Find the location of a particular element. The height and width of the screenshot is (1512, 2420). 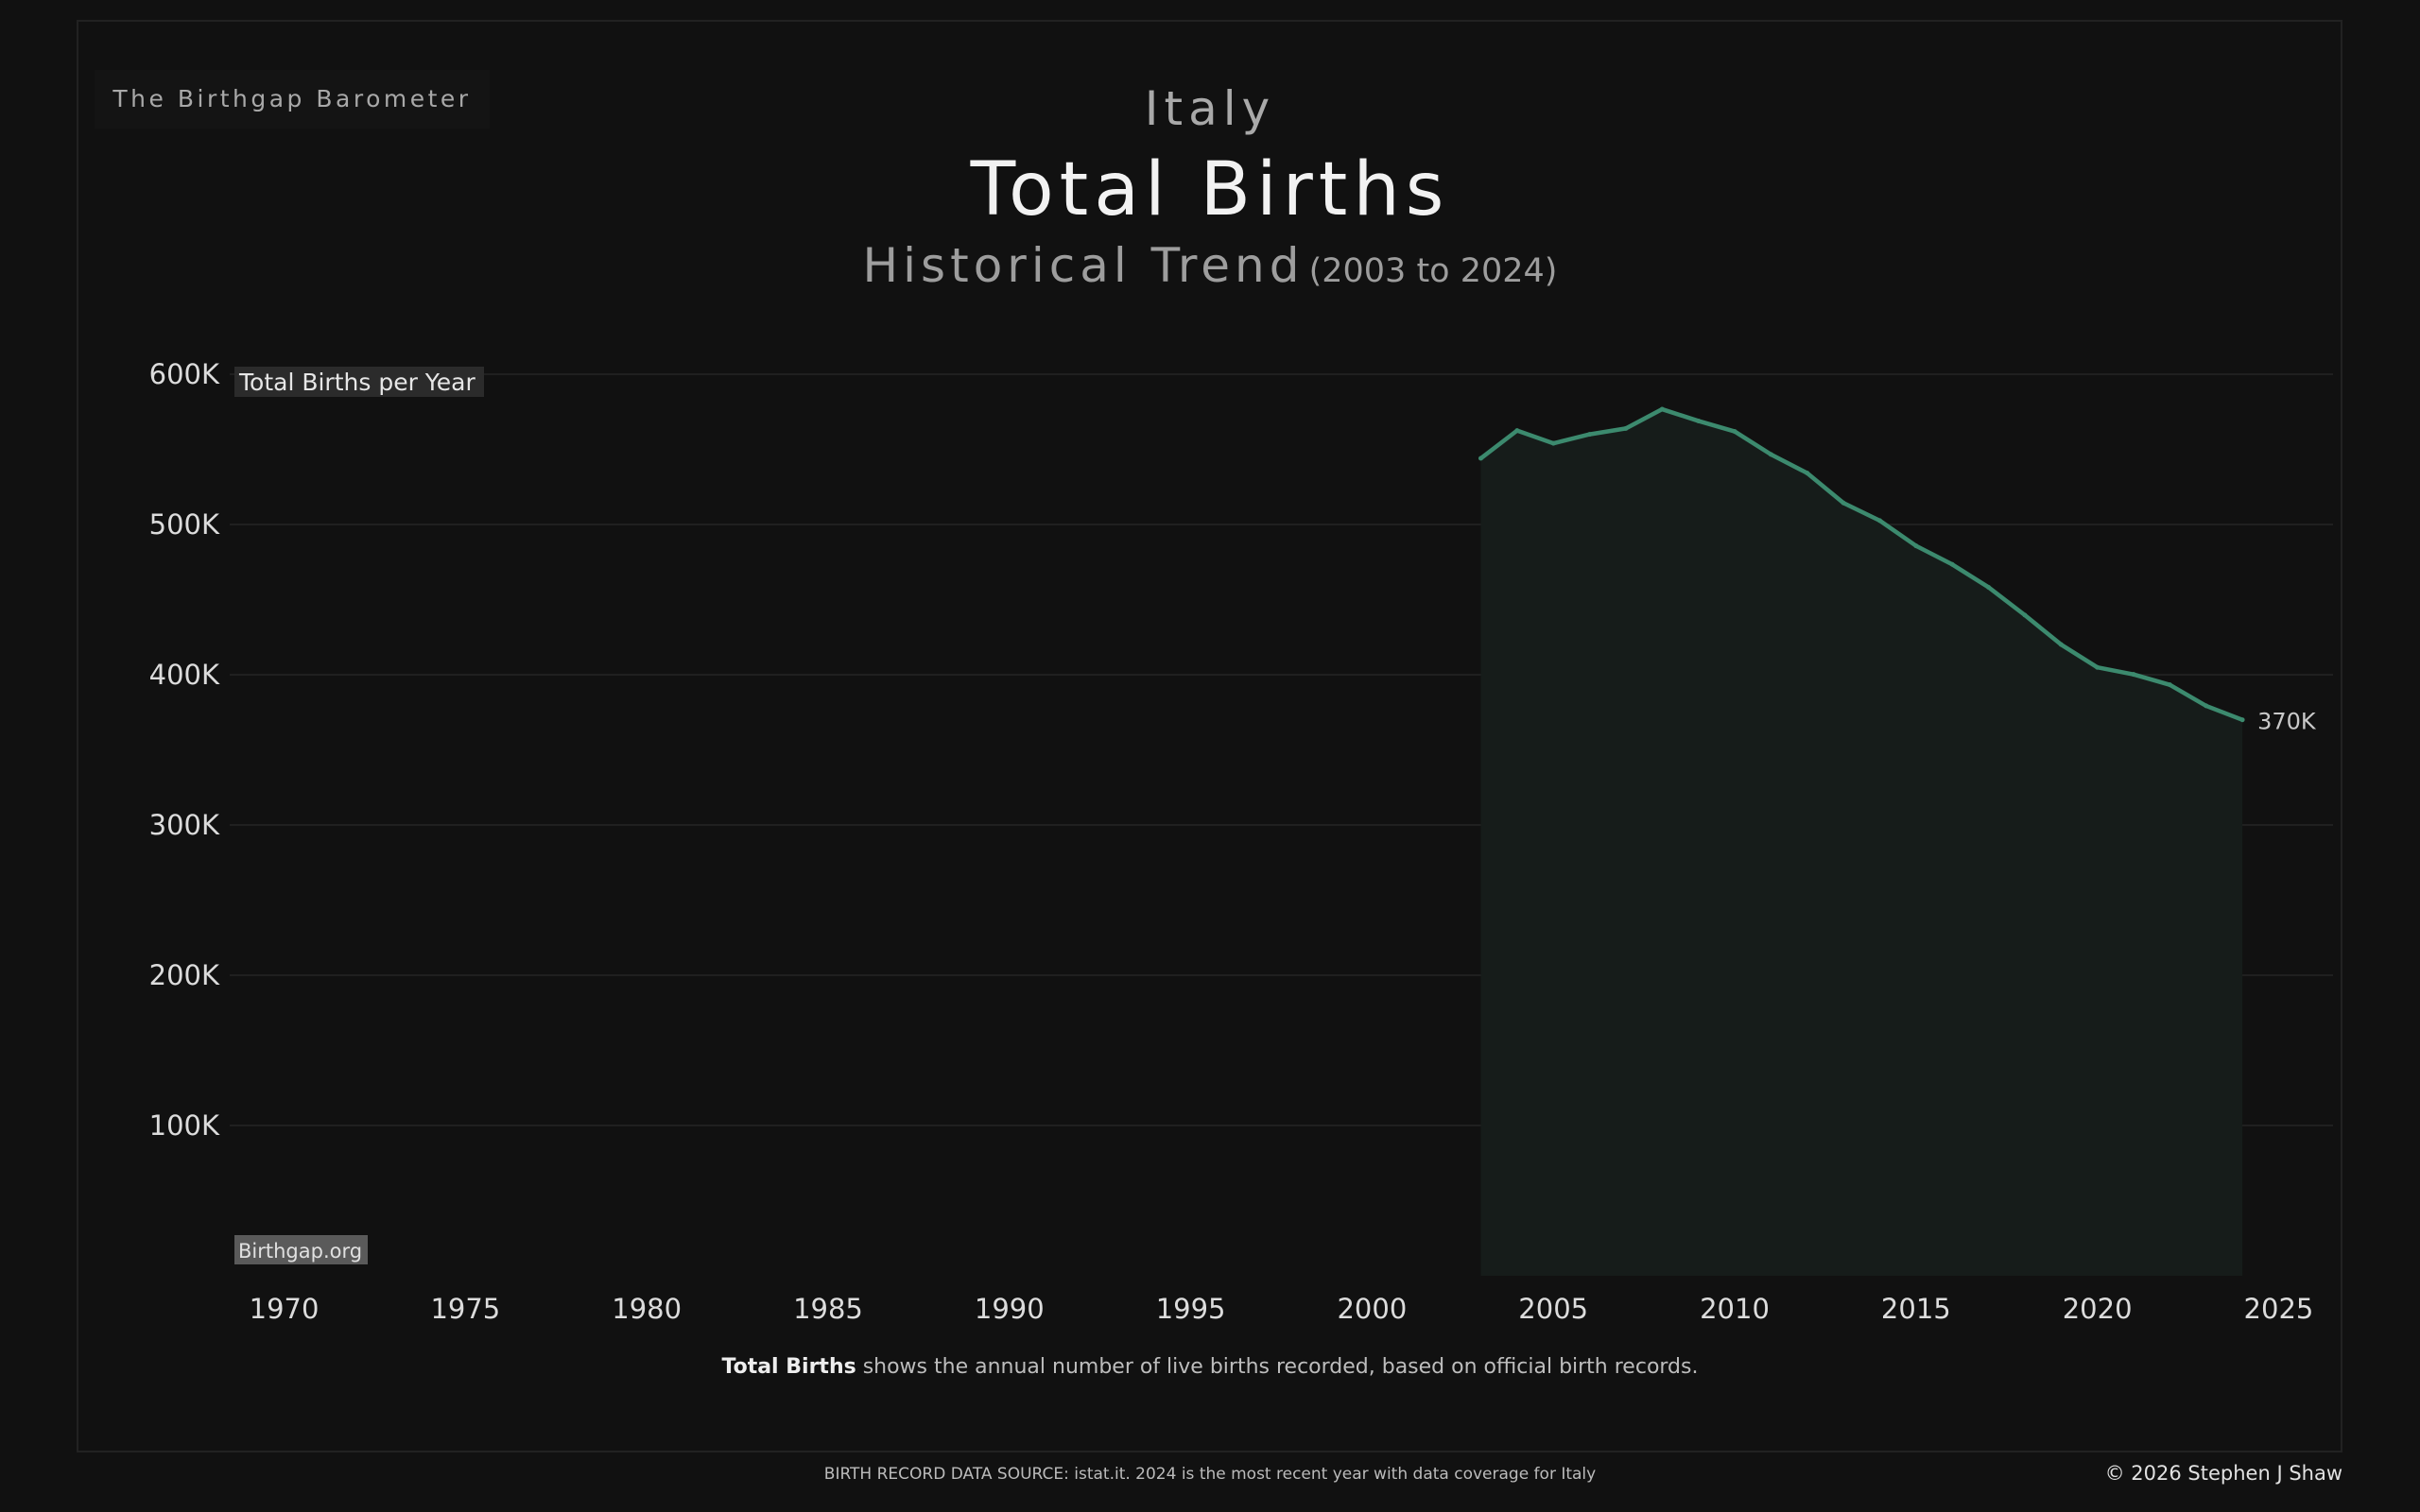

country-heading: Italy is located at coordinates (1210, 108).